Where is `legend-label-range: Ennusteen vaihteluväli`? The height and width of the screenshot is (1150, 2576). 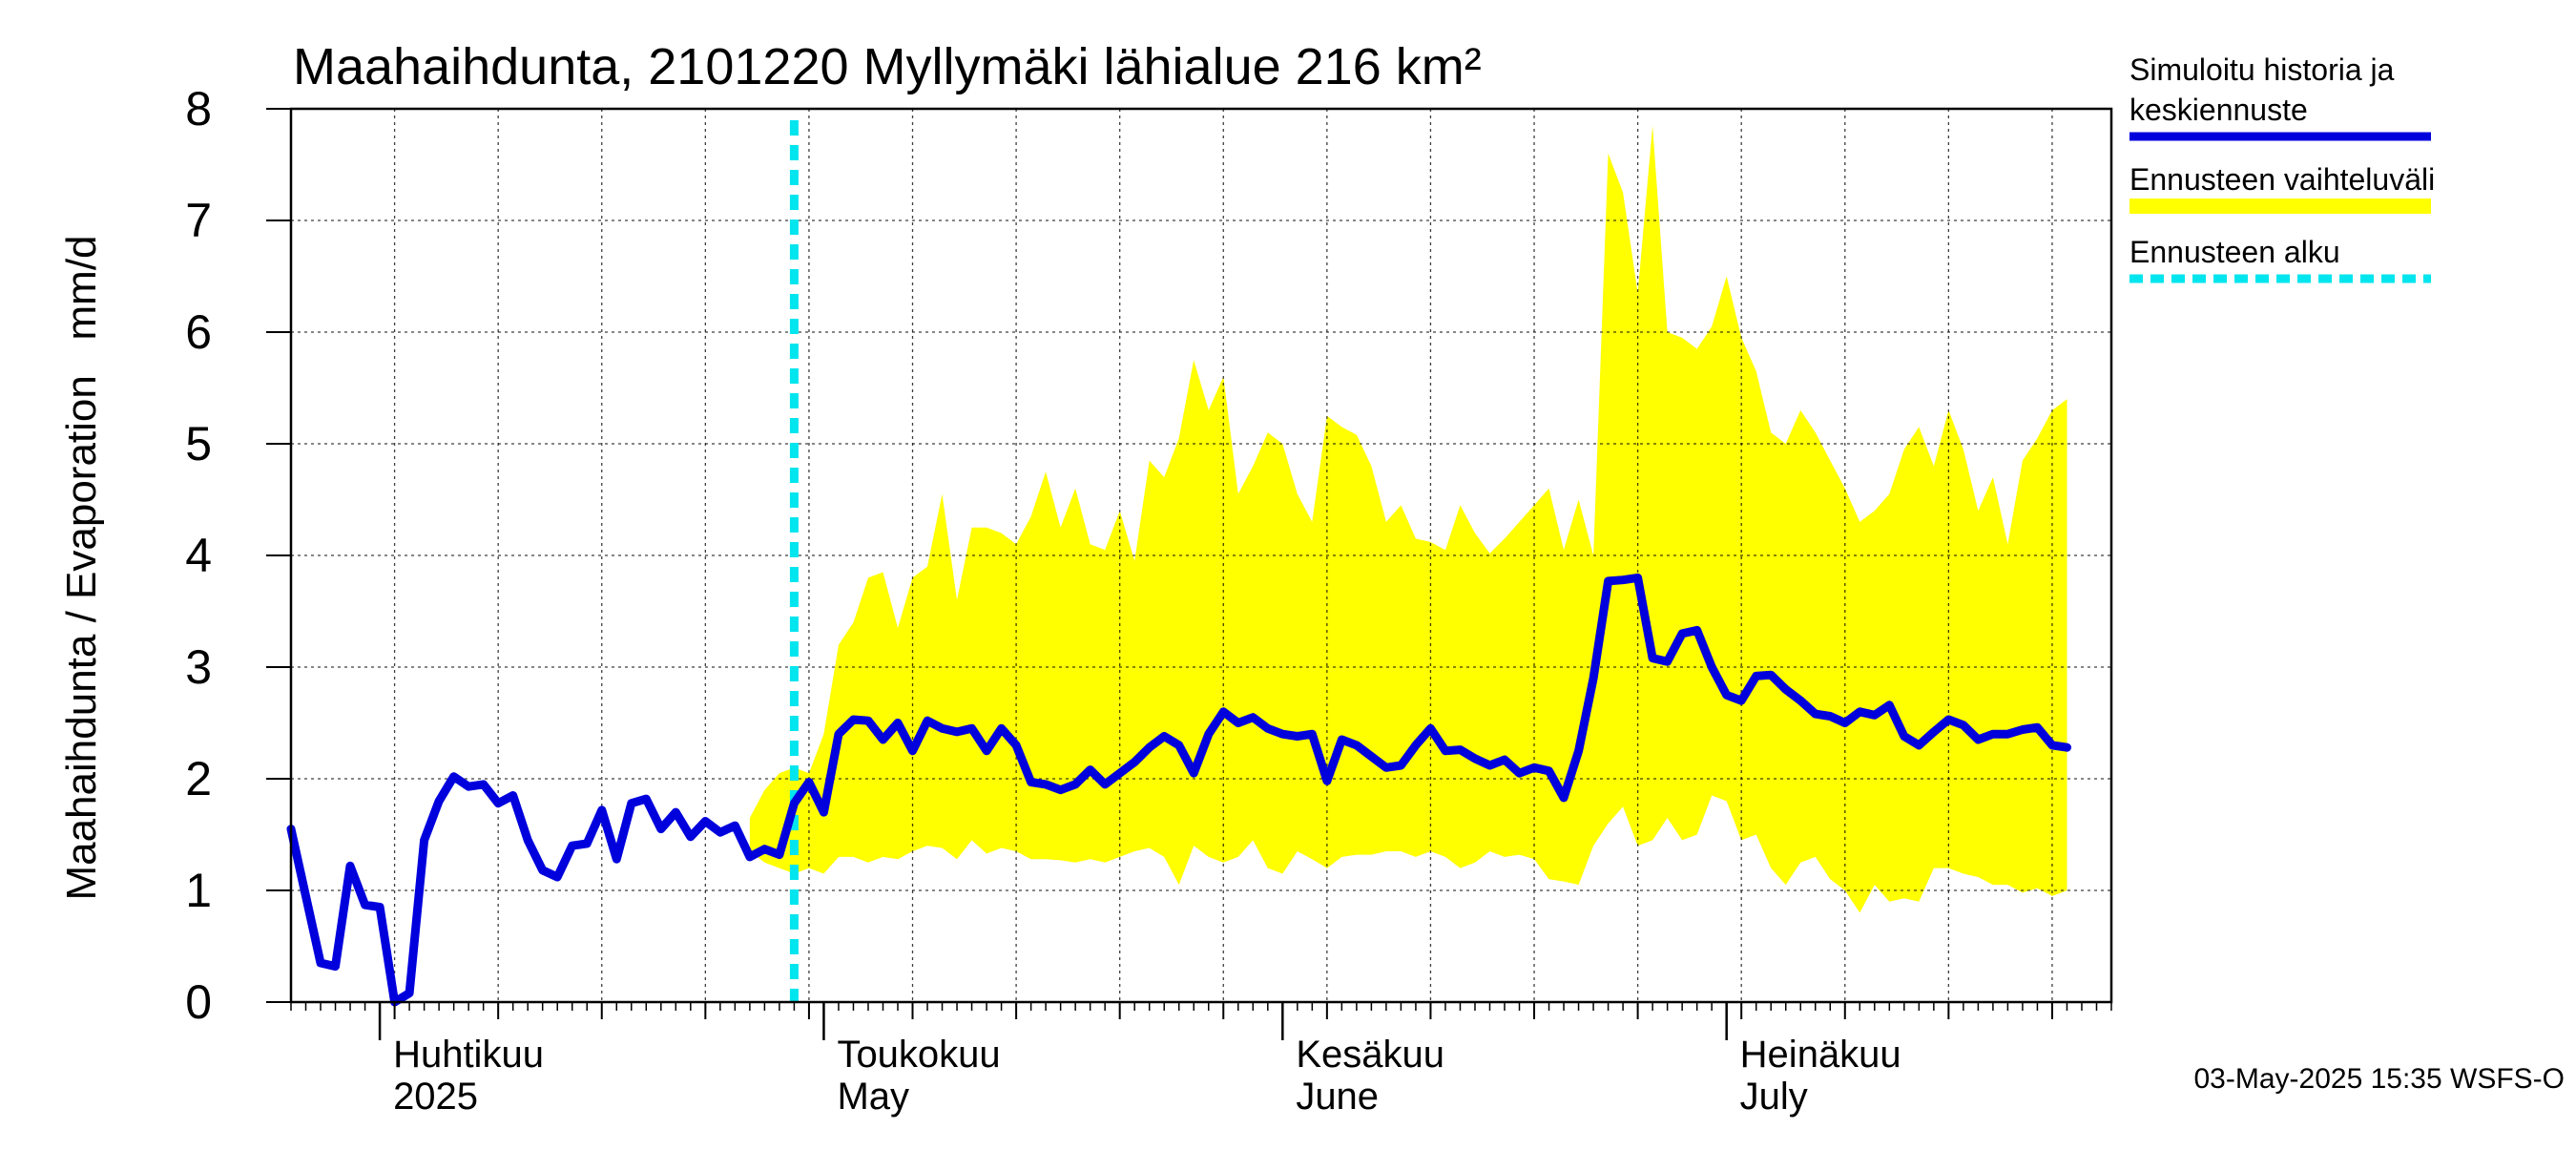
legend-label-range: Ennusteen vaihteluväli is located at coordinates (2282, 179).